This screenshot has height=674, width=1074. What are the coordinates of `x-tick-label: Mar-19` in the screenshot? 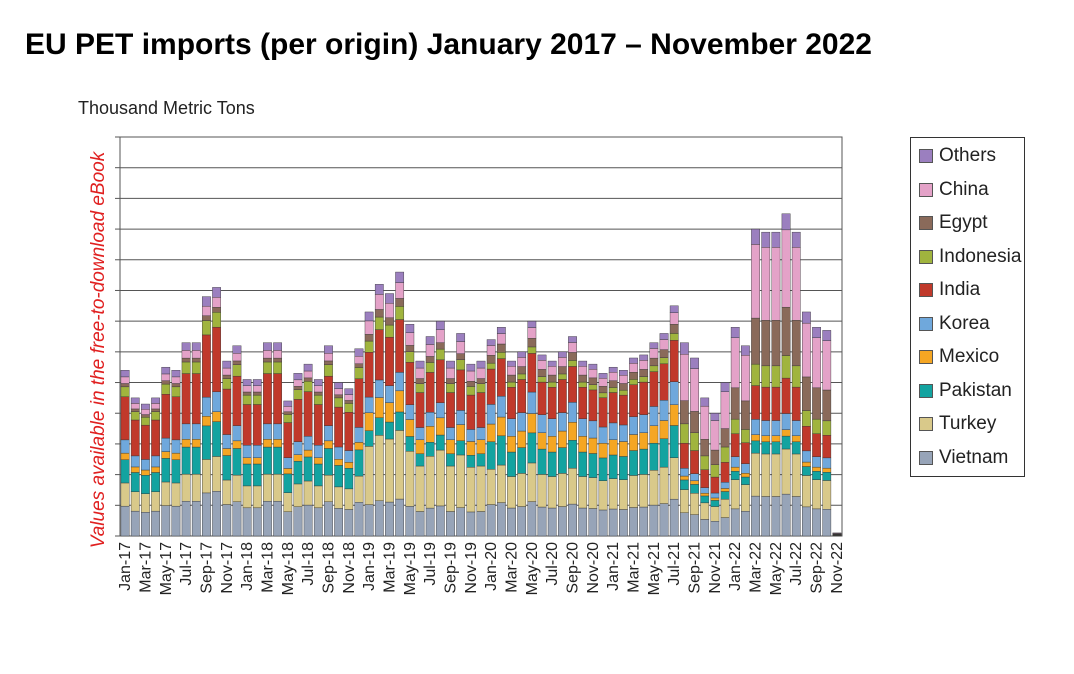 It's located at (389, 567).